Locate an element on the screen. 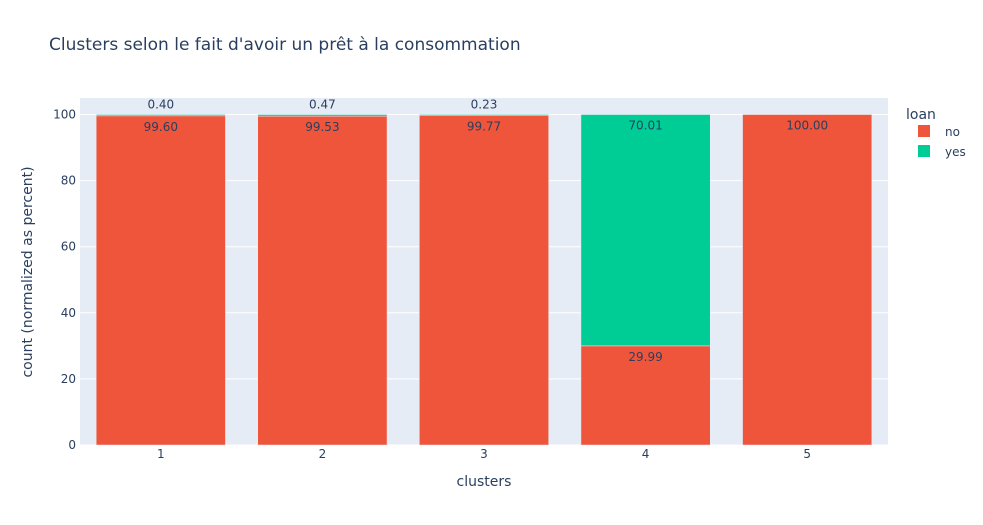 This screenshot has width=983, height=525. bar-label-no-cluster-4: 29.99 is located at coordinates (645, 357).